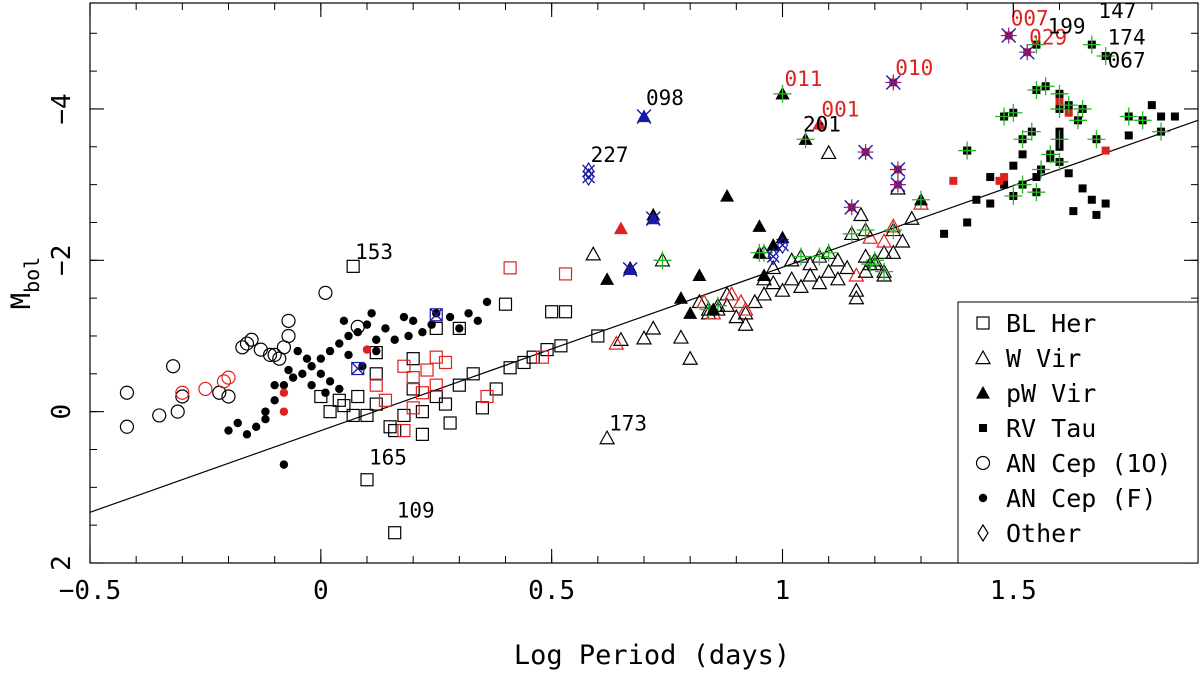 This screenshot has height=673, width=1200. I want to click on annotation-label: 007, so click(1030, 19).